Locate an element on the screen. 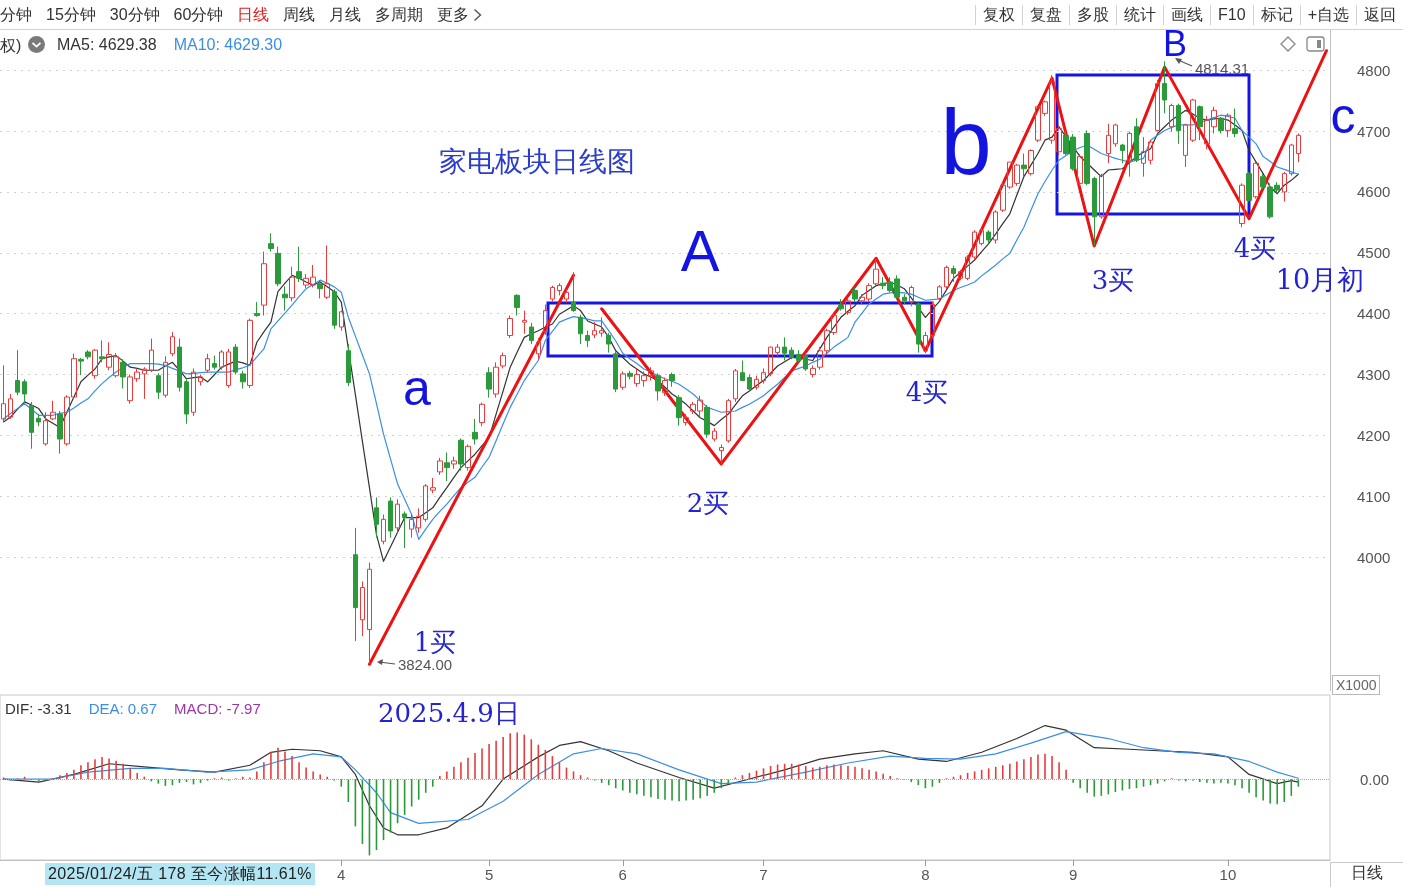 Image resolution: width=1403 pixels, height=887 pixels. text: +自选 is located at coordinates (1327, 14).